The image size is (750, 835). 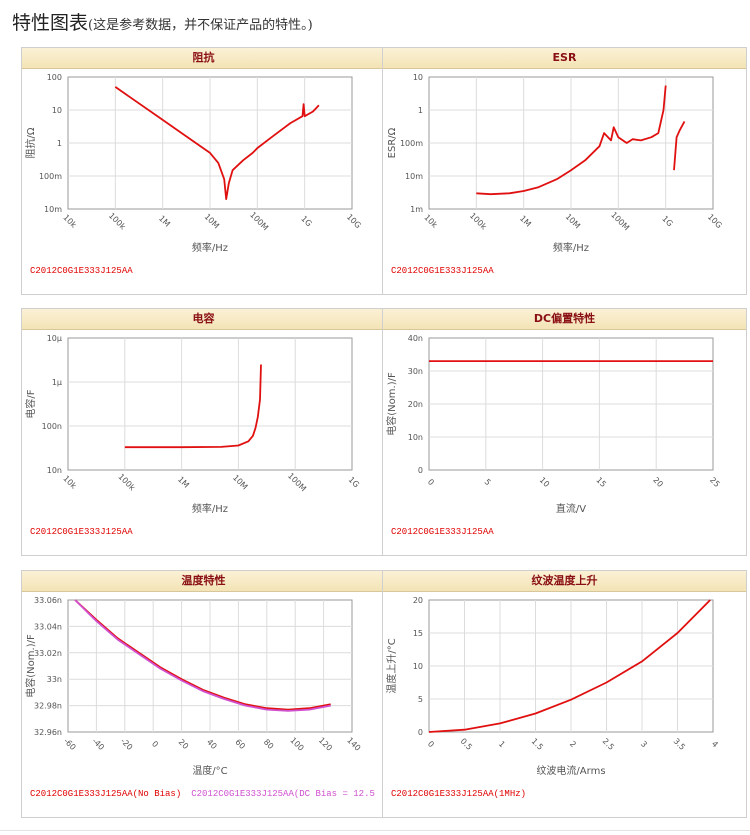 What do you see at coordinates (391, 665) in the screenshot?
I see `y-axis-label: 温度上升/°C` at bounding box center [391, 665].